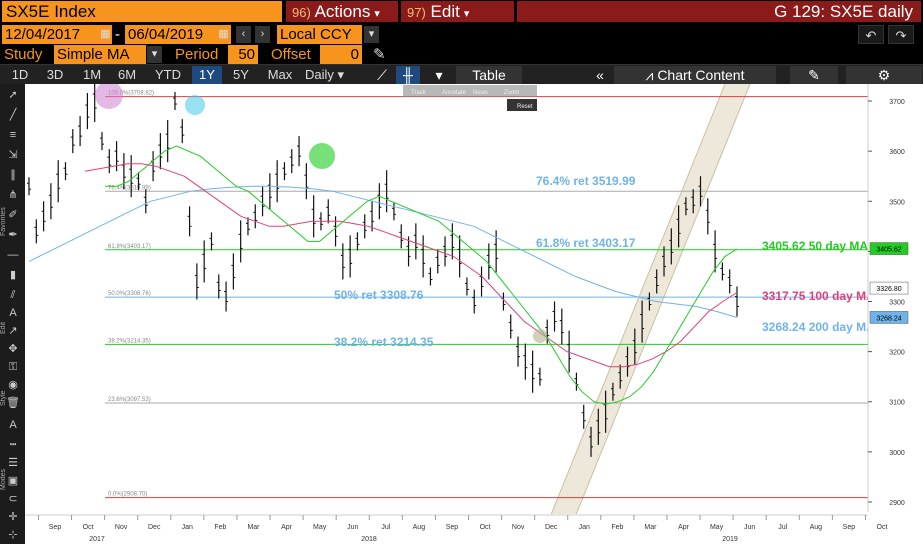 The image size is (923, 544). Describe the element at coordinates (13, 535) in the screenshot. I see `snap-icon: ⊹` at that location.